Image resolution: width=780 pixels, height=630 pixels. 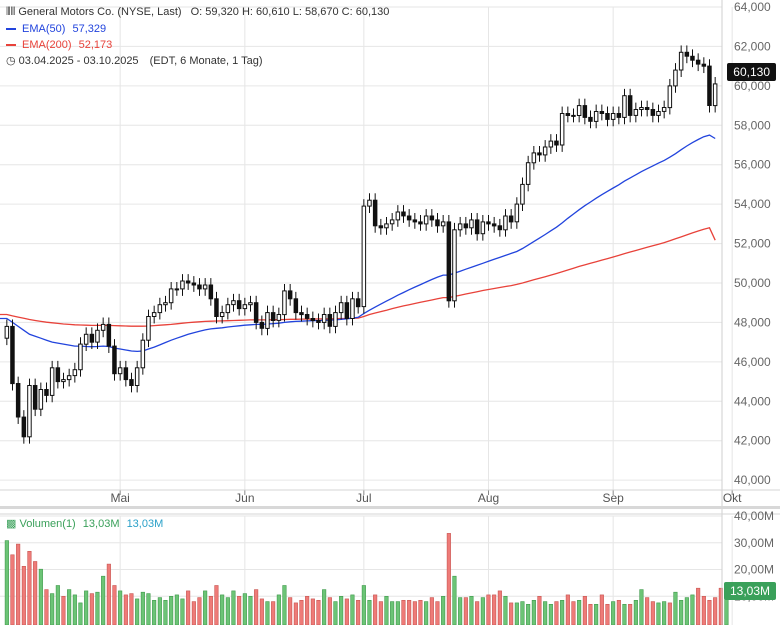 I want to click on month-tick-label: Mai, so click(x=119, y=498).